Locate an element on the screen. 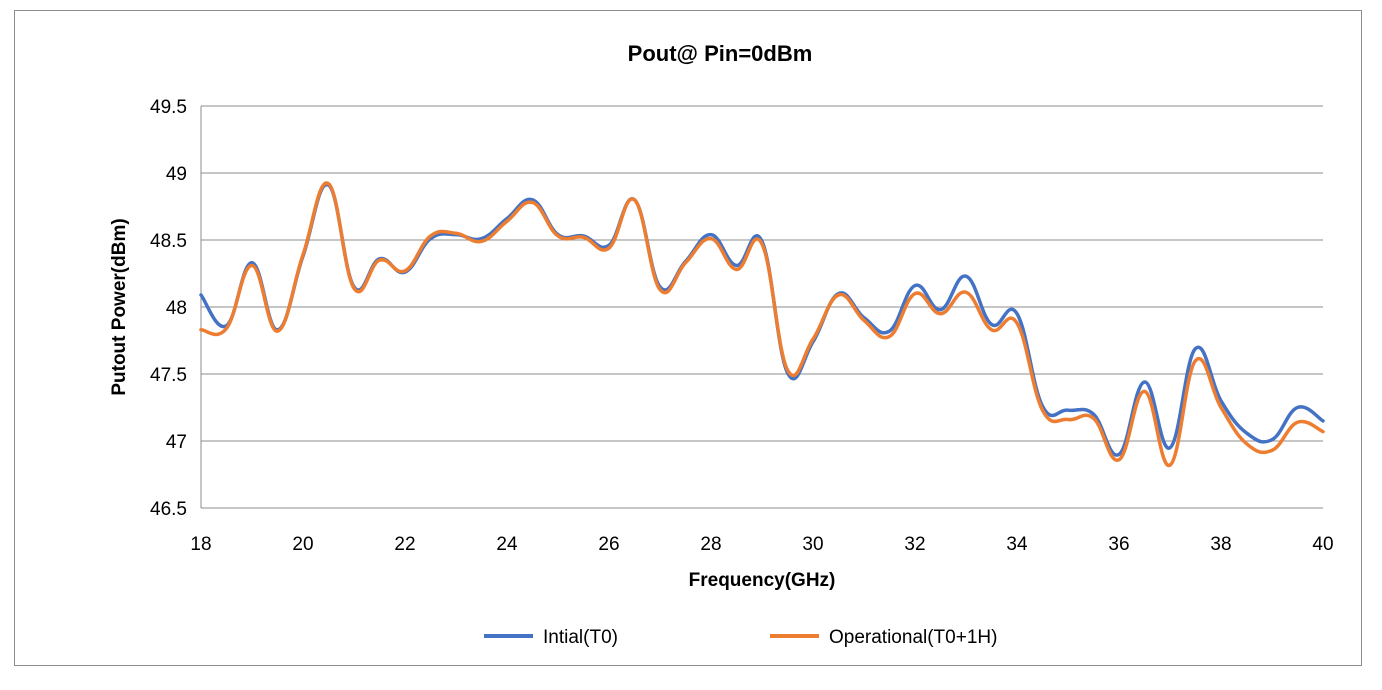 The height and width of the screenshot is (690, 1382). chart-title: Pout@ Pin=0dBm is located at coordinates (720, 53).